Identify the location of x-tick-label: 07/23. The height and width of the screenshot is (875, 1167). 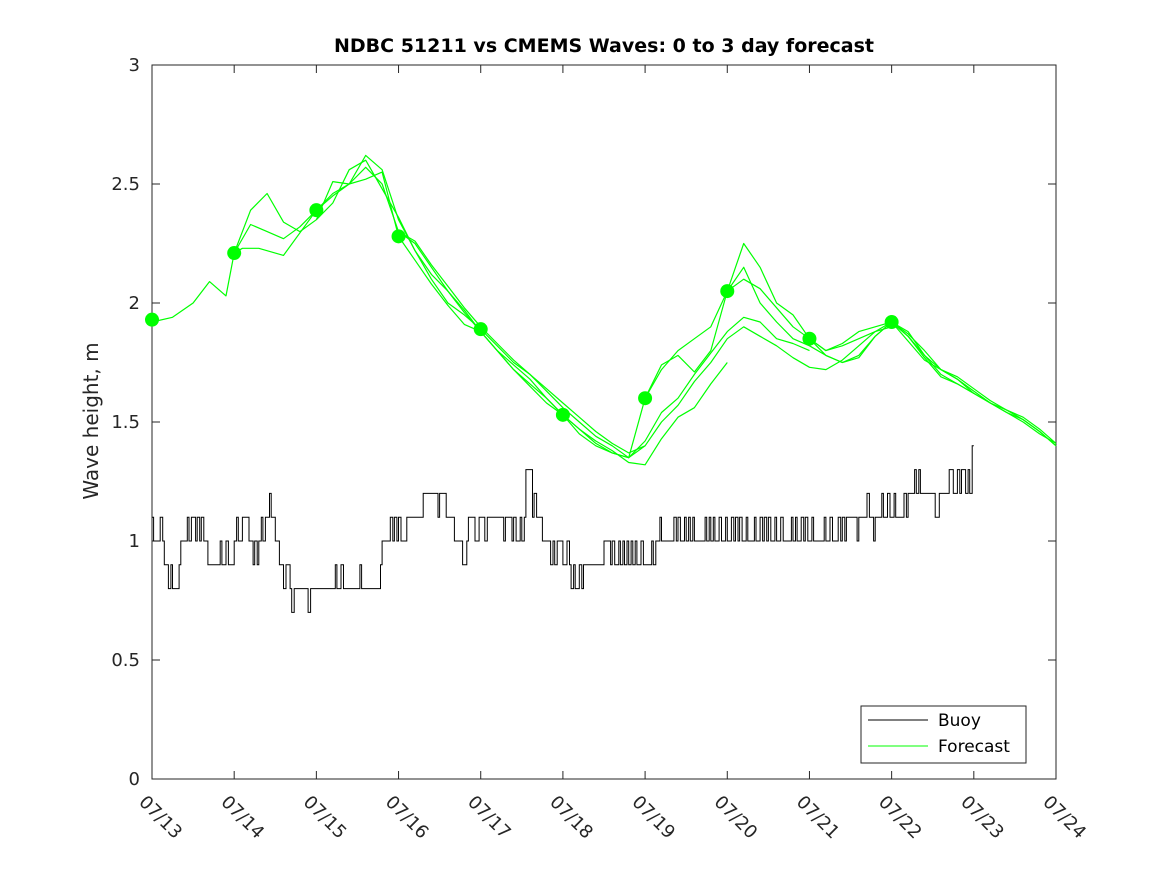
(982, 818).